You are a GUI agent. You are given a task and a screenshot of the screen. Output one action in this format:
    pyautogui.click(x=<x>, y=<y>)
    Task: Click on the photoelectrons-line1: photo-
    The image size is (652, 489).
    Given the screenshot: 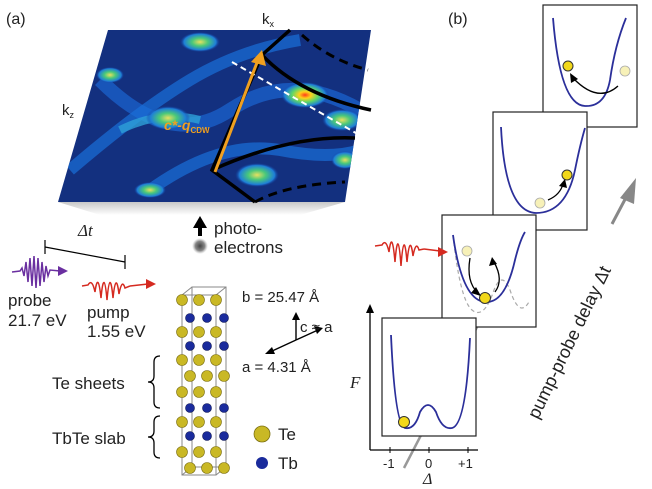 What is the action you would take?
    pyautogui.click(x=238, y=228)
    